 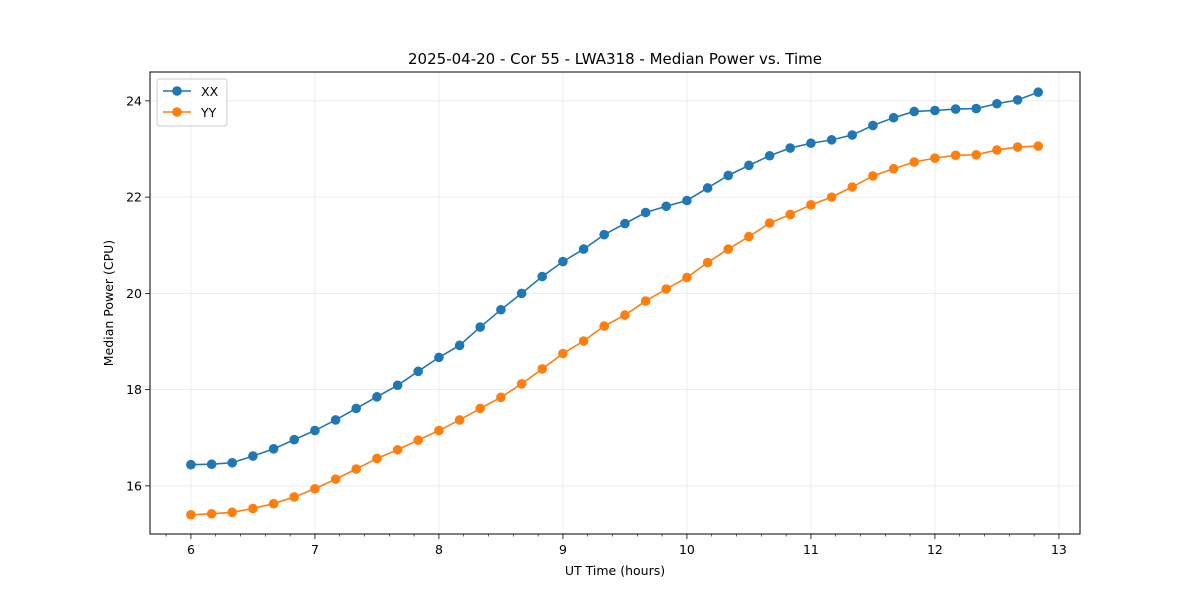 What do you see at coordinates (439, 549) in the screenshot?
I see `x-tick-label: 8` at bounding box center [439, 549].